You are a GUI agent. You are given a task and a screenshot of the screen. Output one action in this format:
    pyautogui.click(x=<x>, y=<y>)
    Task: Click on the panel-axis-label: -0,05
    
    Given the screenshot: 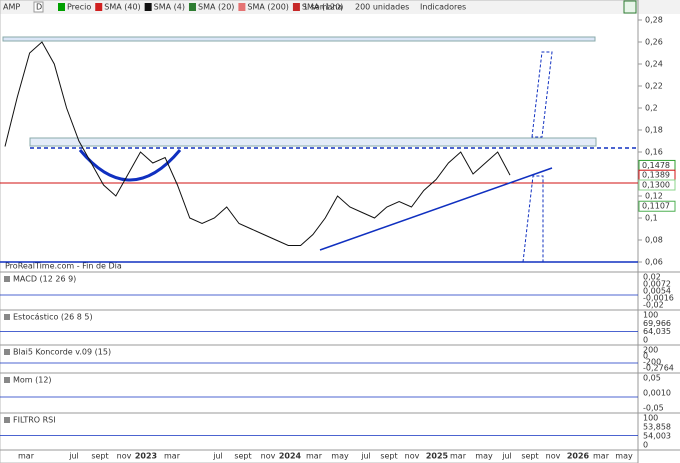 What is the action you would take?
    pyautogui.click(x=653, y=408)
    